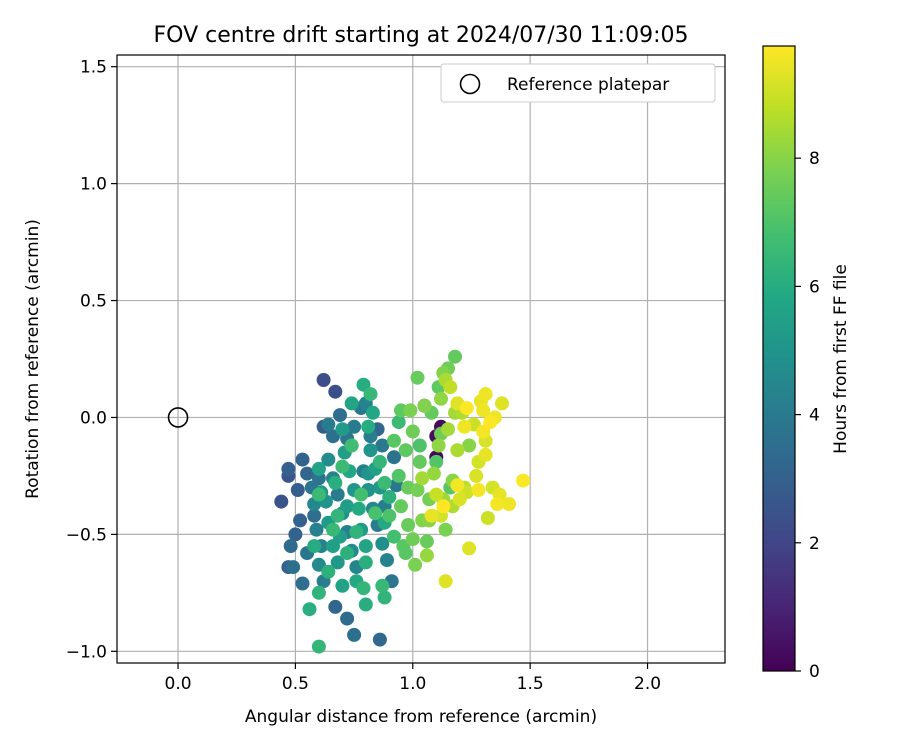 This screenshot has width=900, height=750. I want to click on y-tick-label: −1.0, so click(86, 652).